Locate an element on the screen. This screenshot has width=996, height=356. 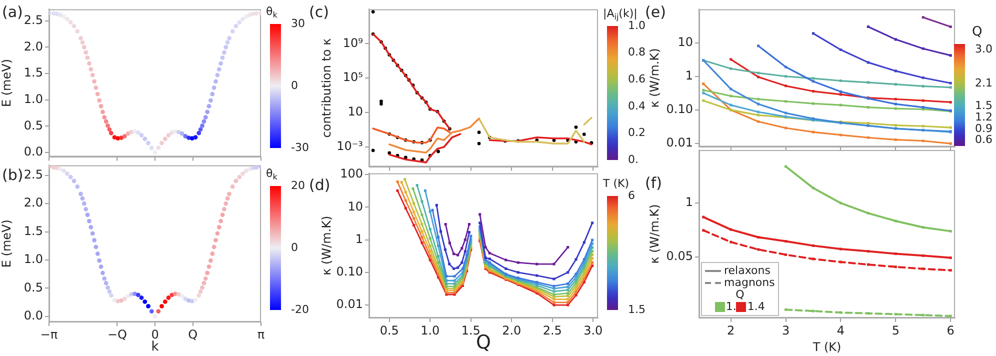
legend-label: 1.4 is located at coordinates (756, 306).